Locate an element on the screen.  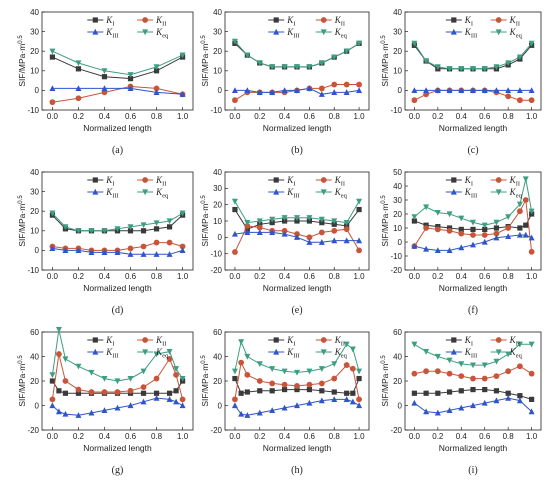
subfigure-label: (c) is located at coordinates (472, 150).